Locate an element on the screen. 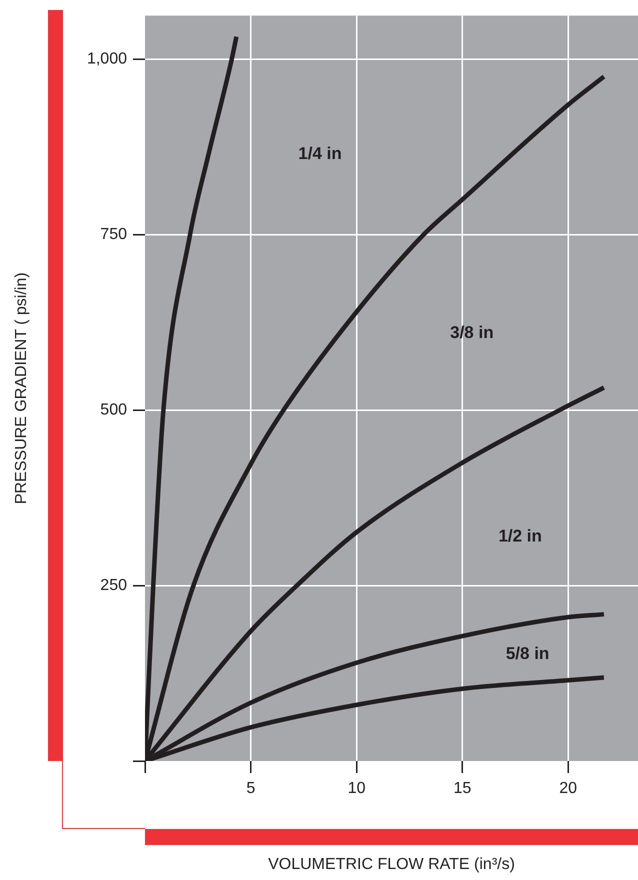 This screenshot has height=880, width=638. y-tick-label: 250 is located at coordinates (114, 585).